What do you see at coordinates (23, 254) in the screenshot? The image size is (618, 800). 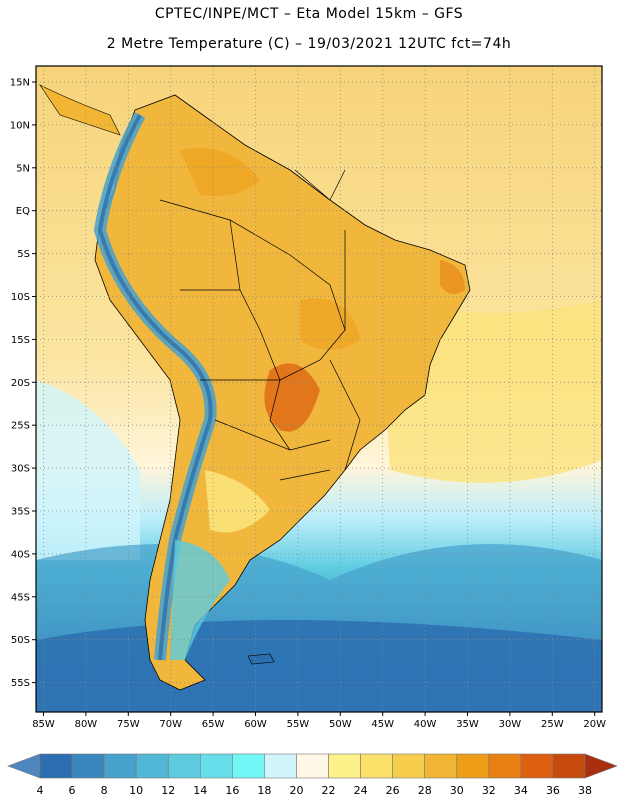 I see `lat-label: 5S` at bounding box center [23, 254].